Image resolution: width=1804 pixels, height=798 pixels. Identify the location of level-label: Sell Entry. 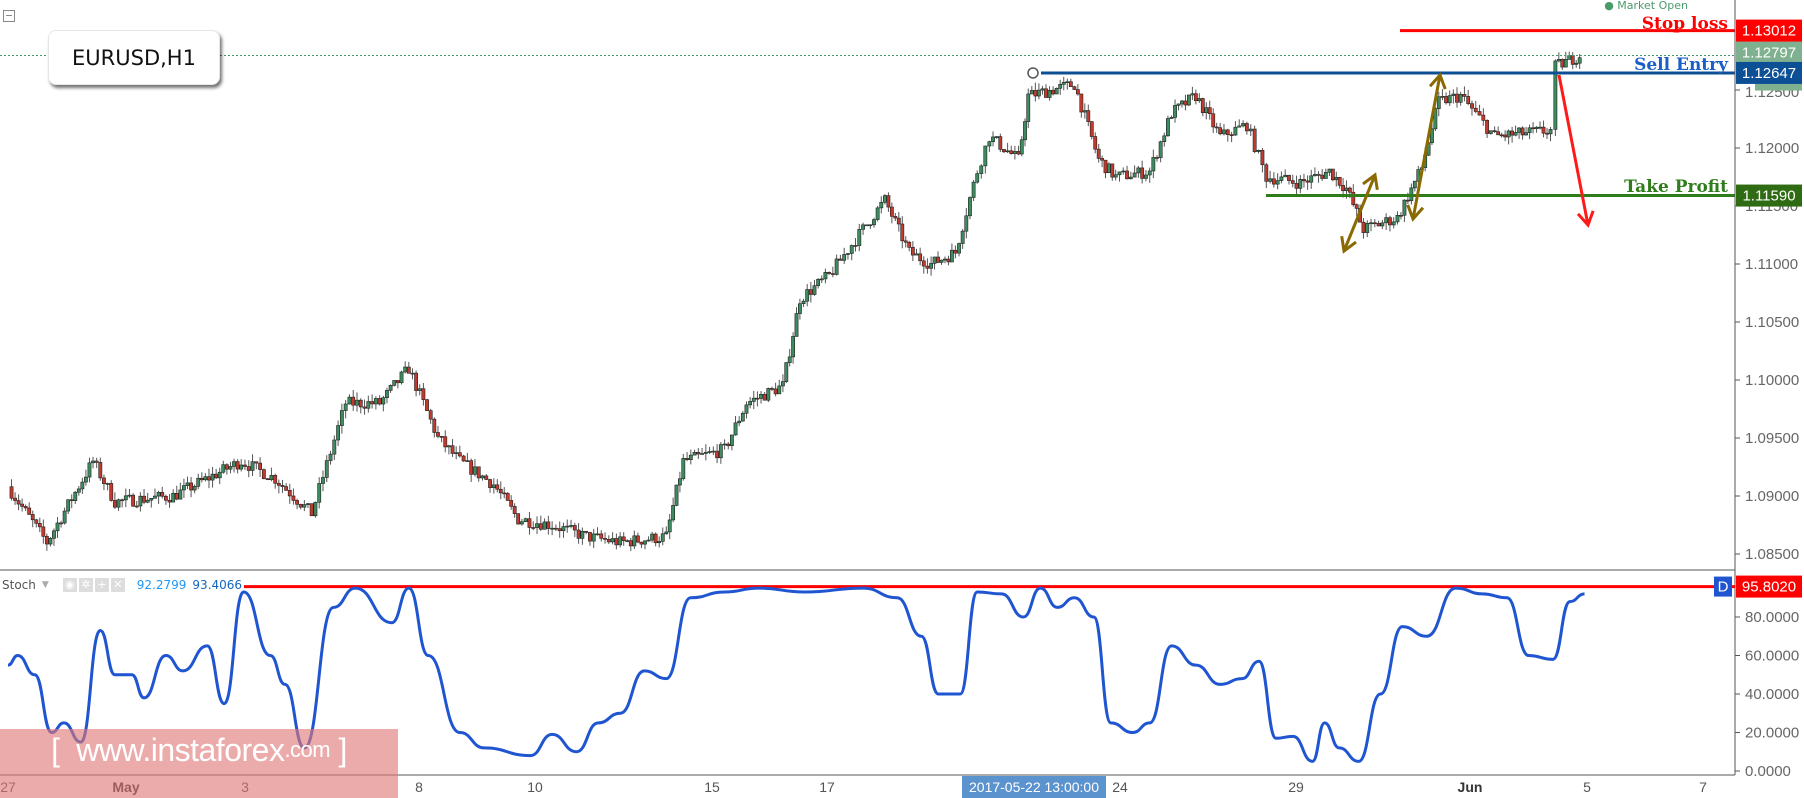
(1681, 65).